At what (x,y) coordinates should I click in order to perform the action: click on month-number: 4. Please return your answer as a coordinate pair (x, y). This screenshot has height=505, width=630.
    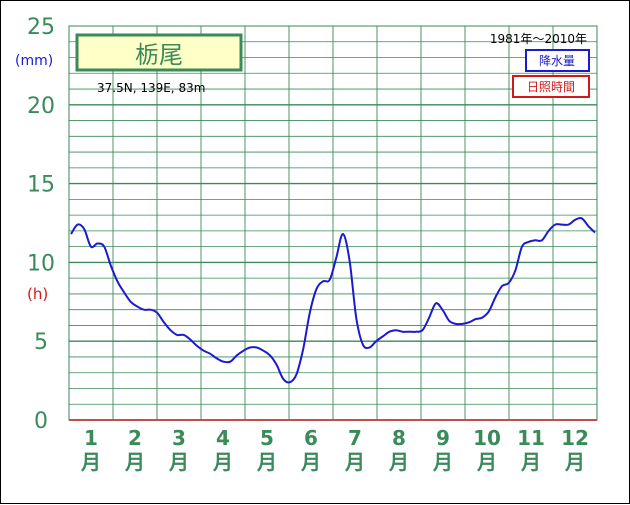
    Looking at the image, I should click on (223, 438).